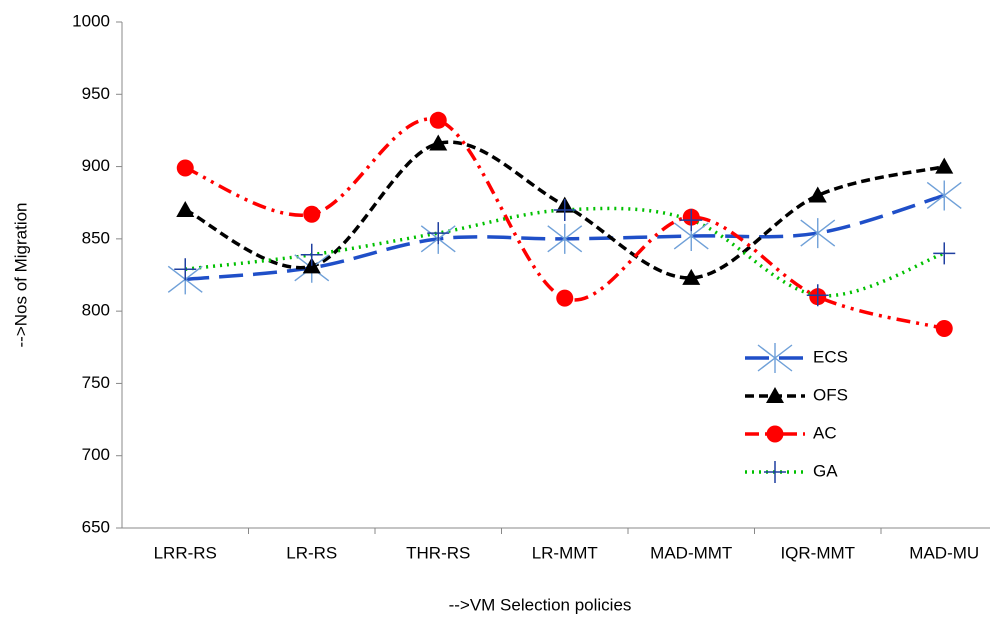  What do you see at coordinates (830, 394) in the screenshot?
I see `legend-label: OFS` at bounding box center [830, 394].